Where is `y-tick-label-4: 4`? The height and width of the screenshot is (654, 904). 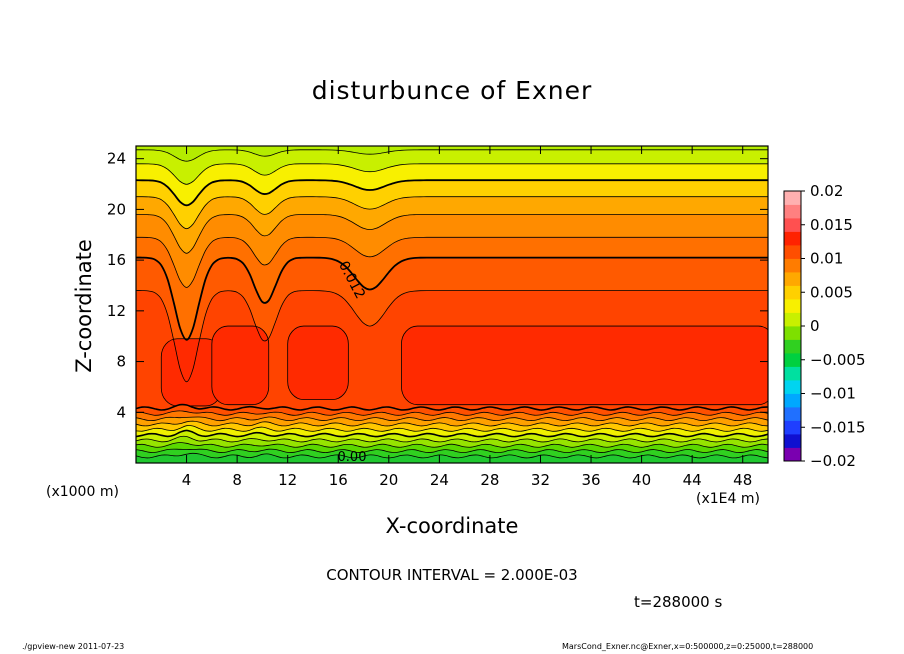 y-tick-label-4: 4 is located at coordinates (121, 412).